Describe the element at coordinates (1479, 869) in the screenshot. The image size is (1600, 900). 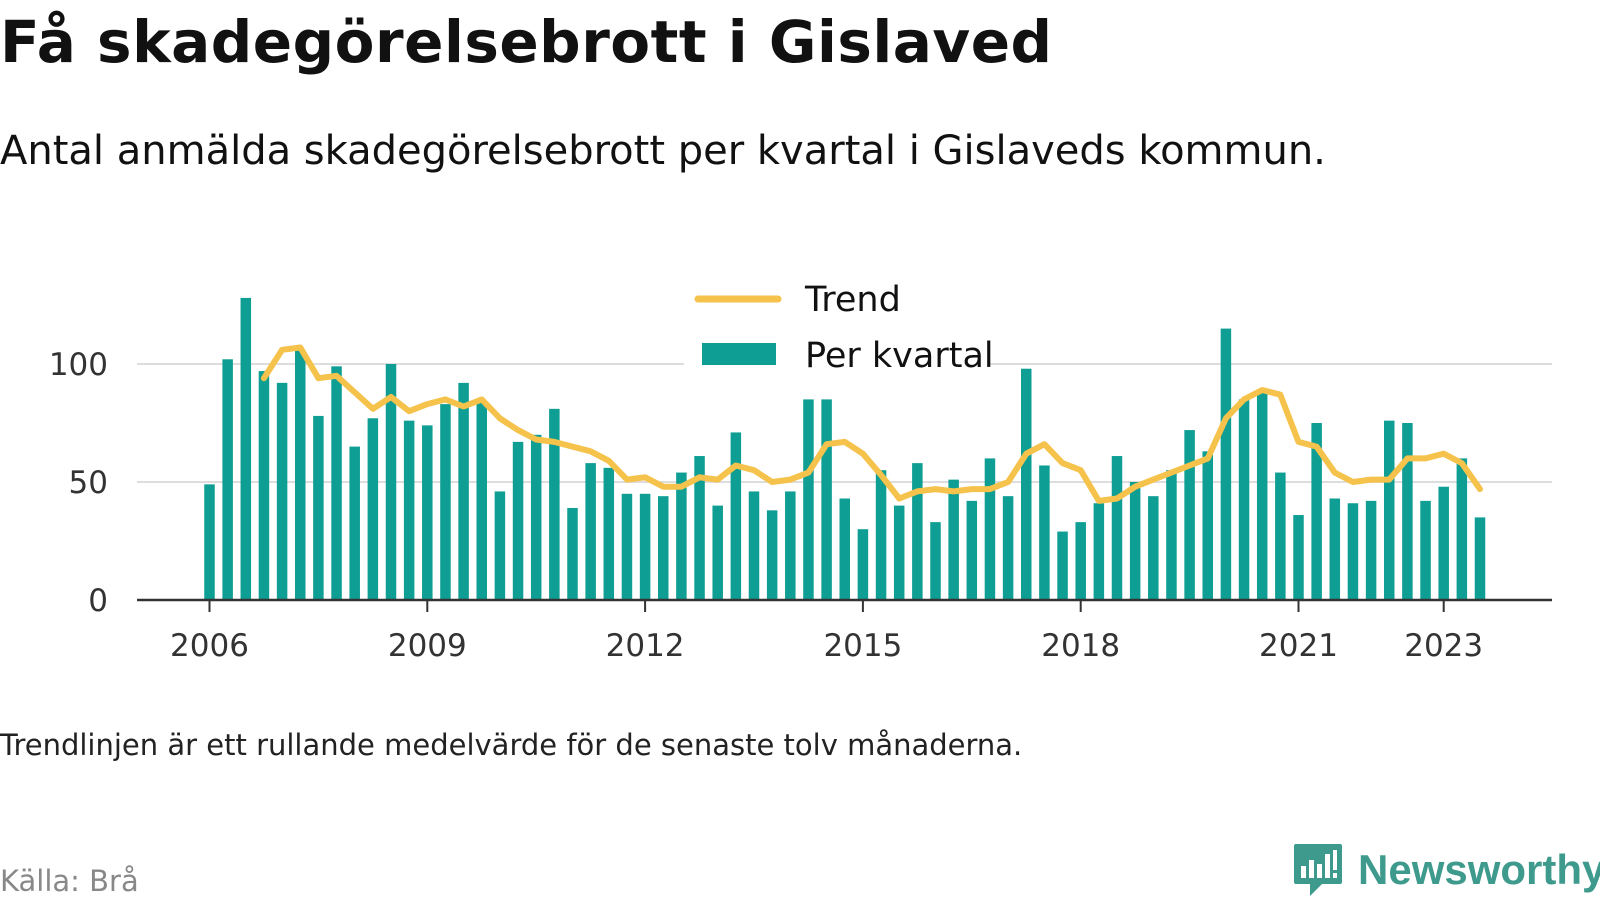
I see `brand-name: Newsworthy` at that location.